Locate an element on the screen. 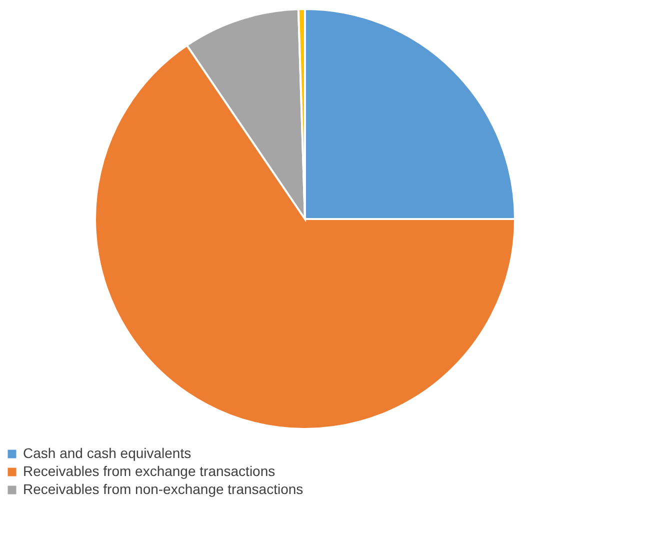 This screenshot has height=550, width=664. legend-label: Cash and cash equivalents is located at coordinates (107, 453).